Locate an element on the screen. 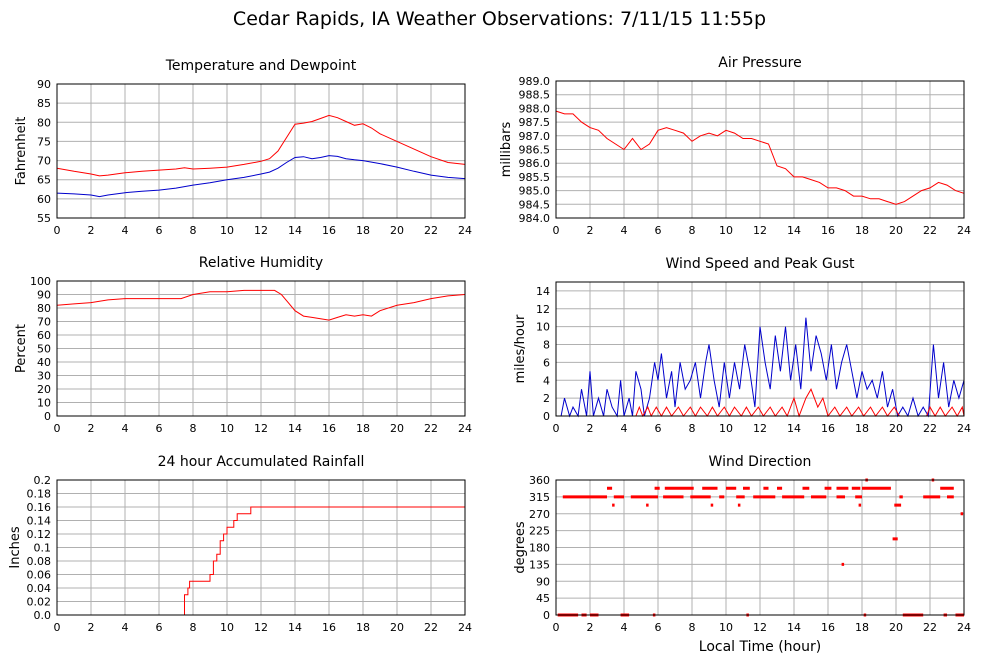 The width and height of the screenshot is (999, 659). y-tick-label: 85 is located at coordinates (44, 103).